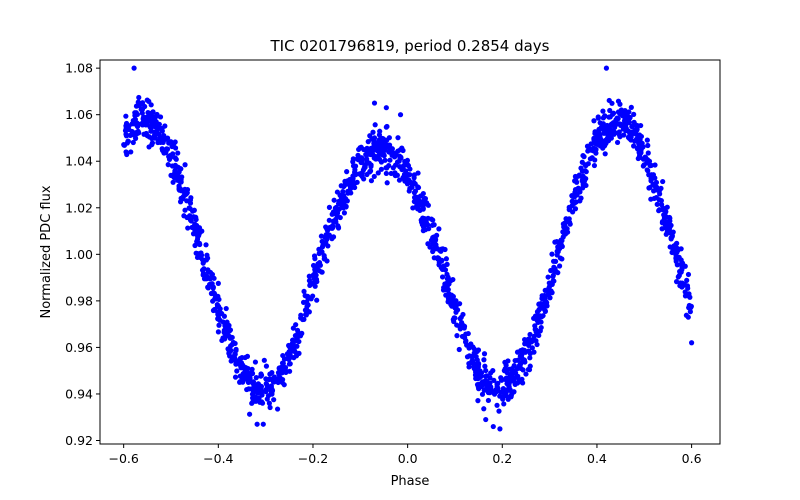 The image size is (800, 500). Describe the element at coordinates (79, 393) in the screenshot. I see `y-tick-label: 0.94` at that location.